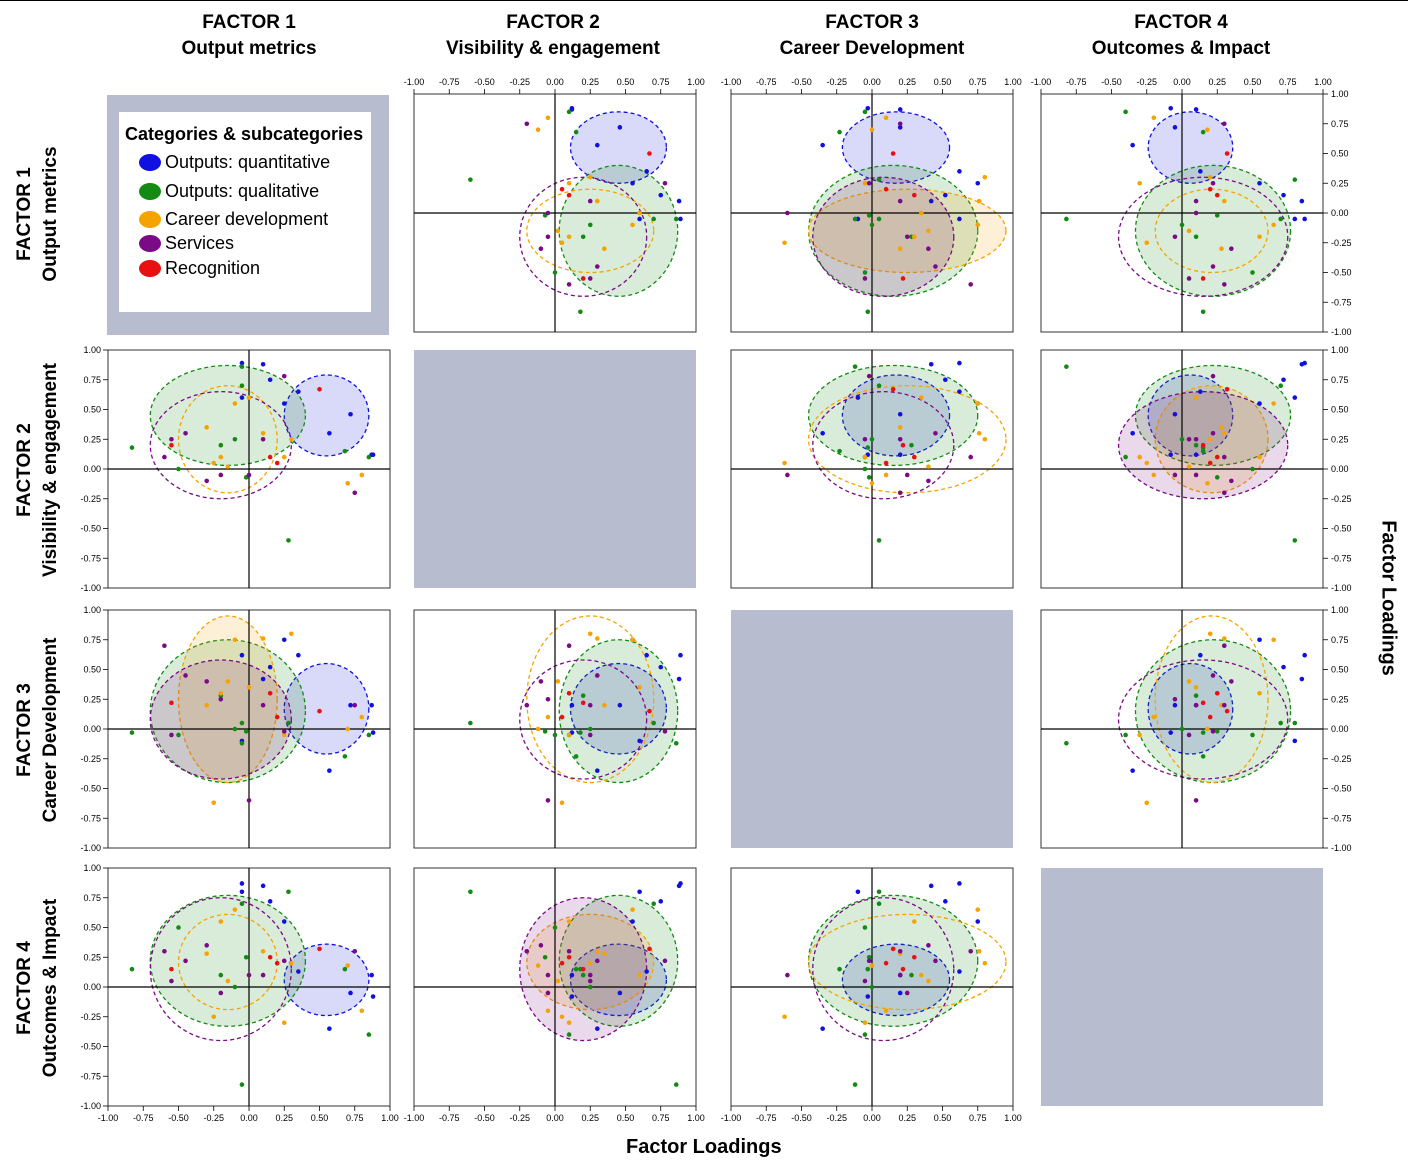 This screenshot has height=1161, width=1408. What do you see at coordinates (872, 35) in the screenshot?
I see `col-title-factor-3: FACTOR 3 Career Development` at bounding box center [872, 35].